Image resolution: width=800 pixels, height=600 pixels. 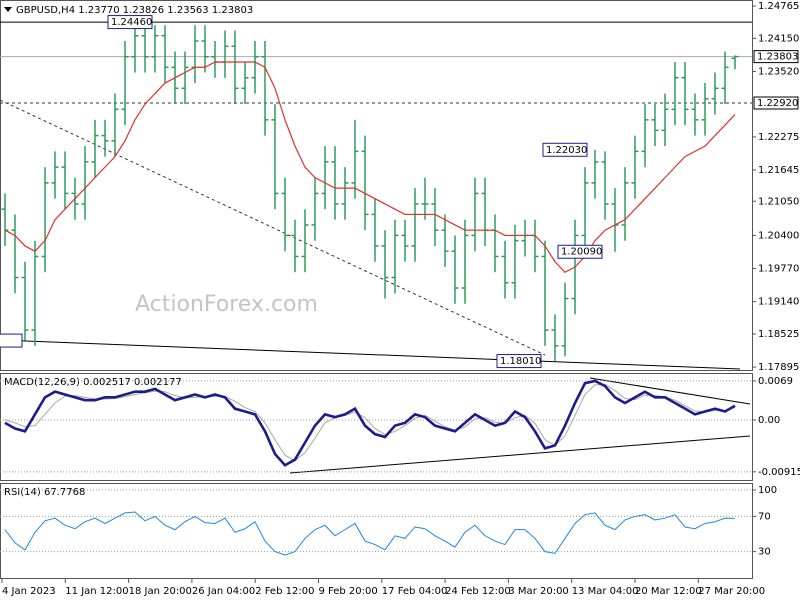 I want to click on x-tick-label: 13 Mar 04:00, so click(x=605, y=591).